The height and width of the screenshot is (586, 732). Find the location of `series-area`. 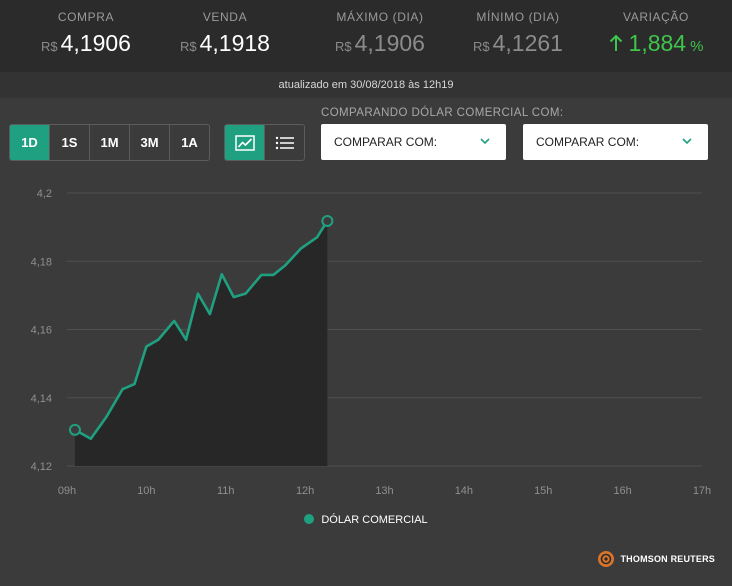

series-area is located at coordinates (201, 343).